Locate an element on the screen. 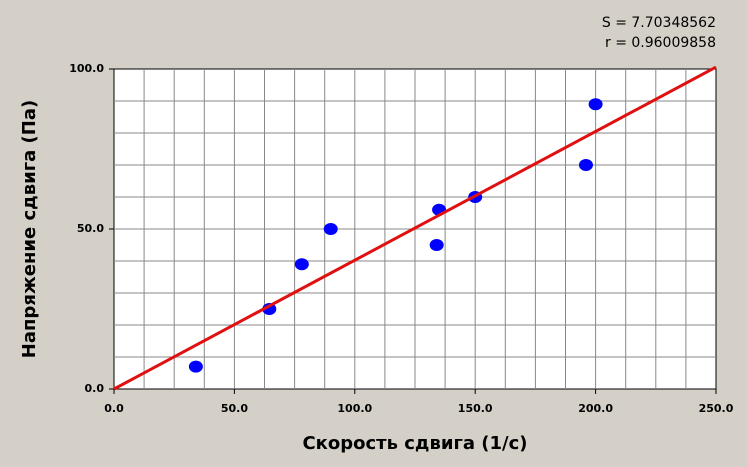 The width and height of the screenshot is (747, 467). y-tick-label: 100.0 is located at coordinates (86, 68).